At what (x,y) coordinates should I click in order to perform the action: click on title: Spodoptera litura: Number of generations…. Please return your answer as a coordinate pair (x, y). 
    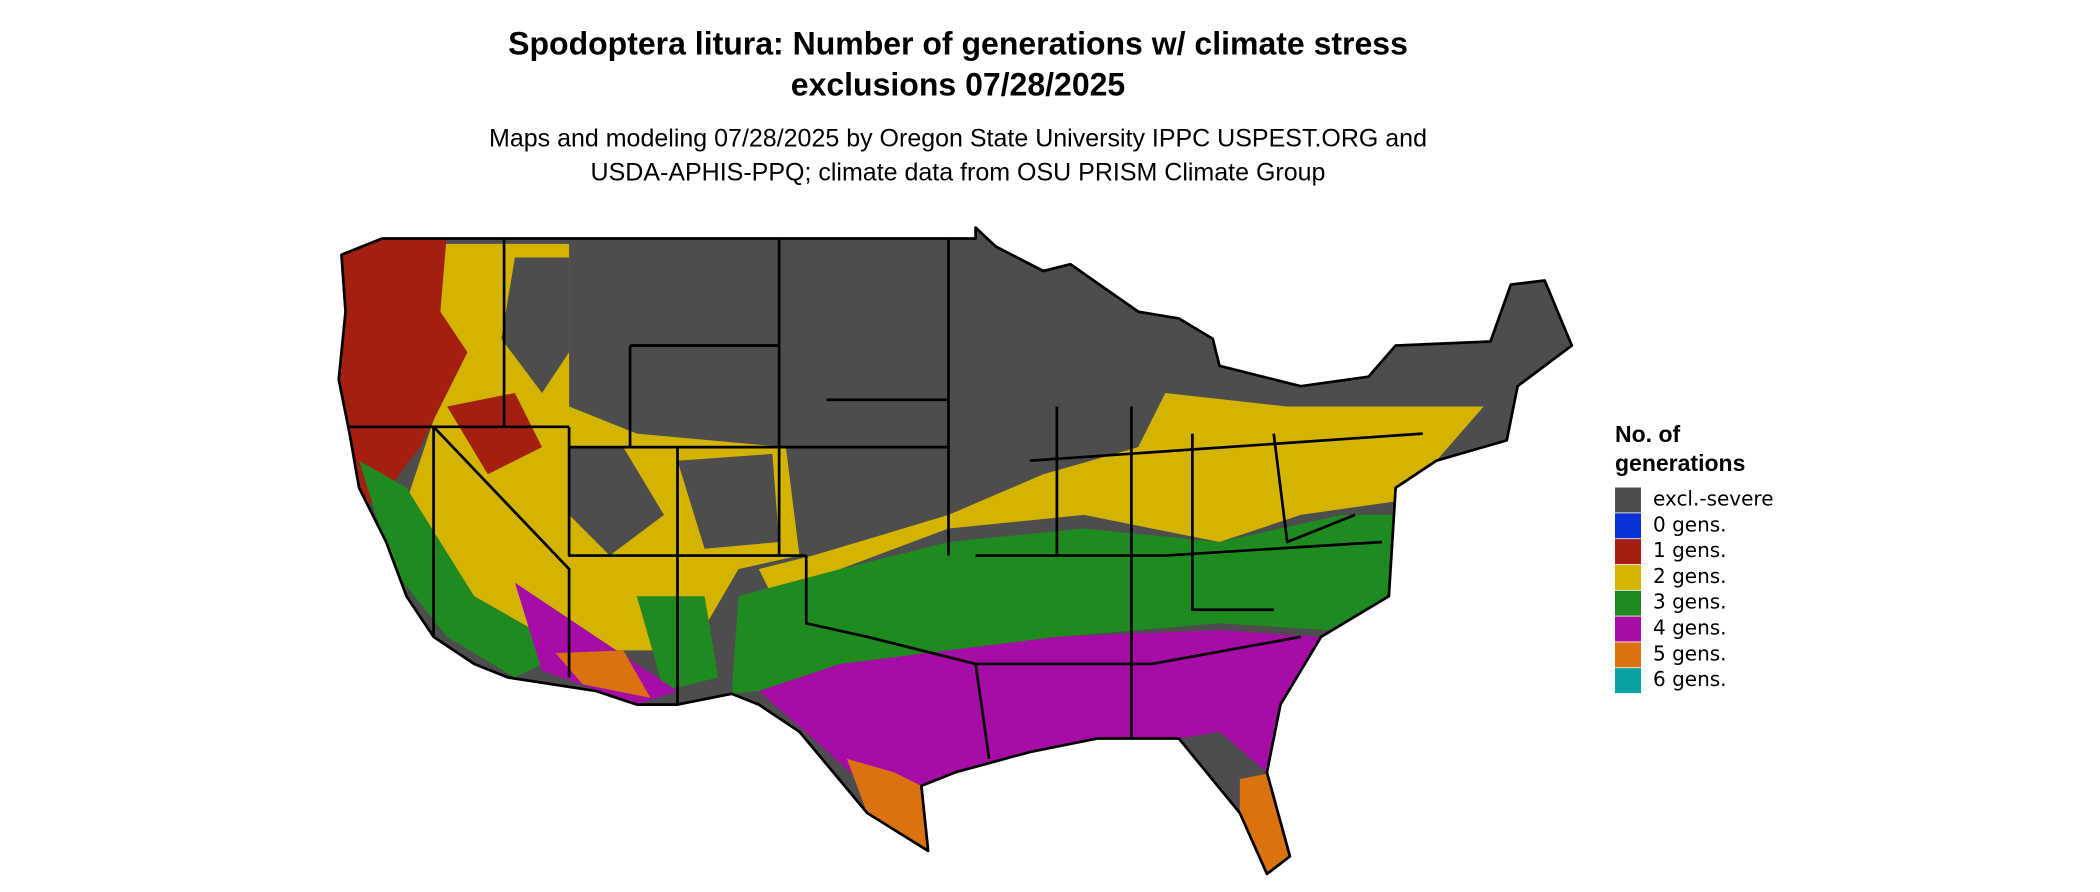
    Looking at the image, I should click on (958, 43).